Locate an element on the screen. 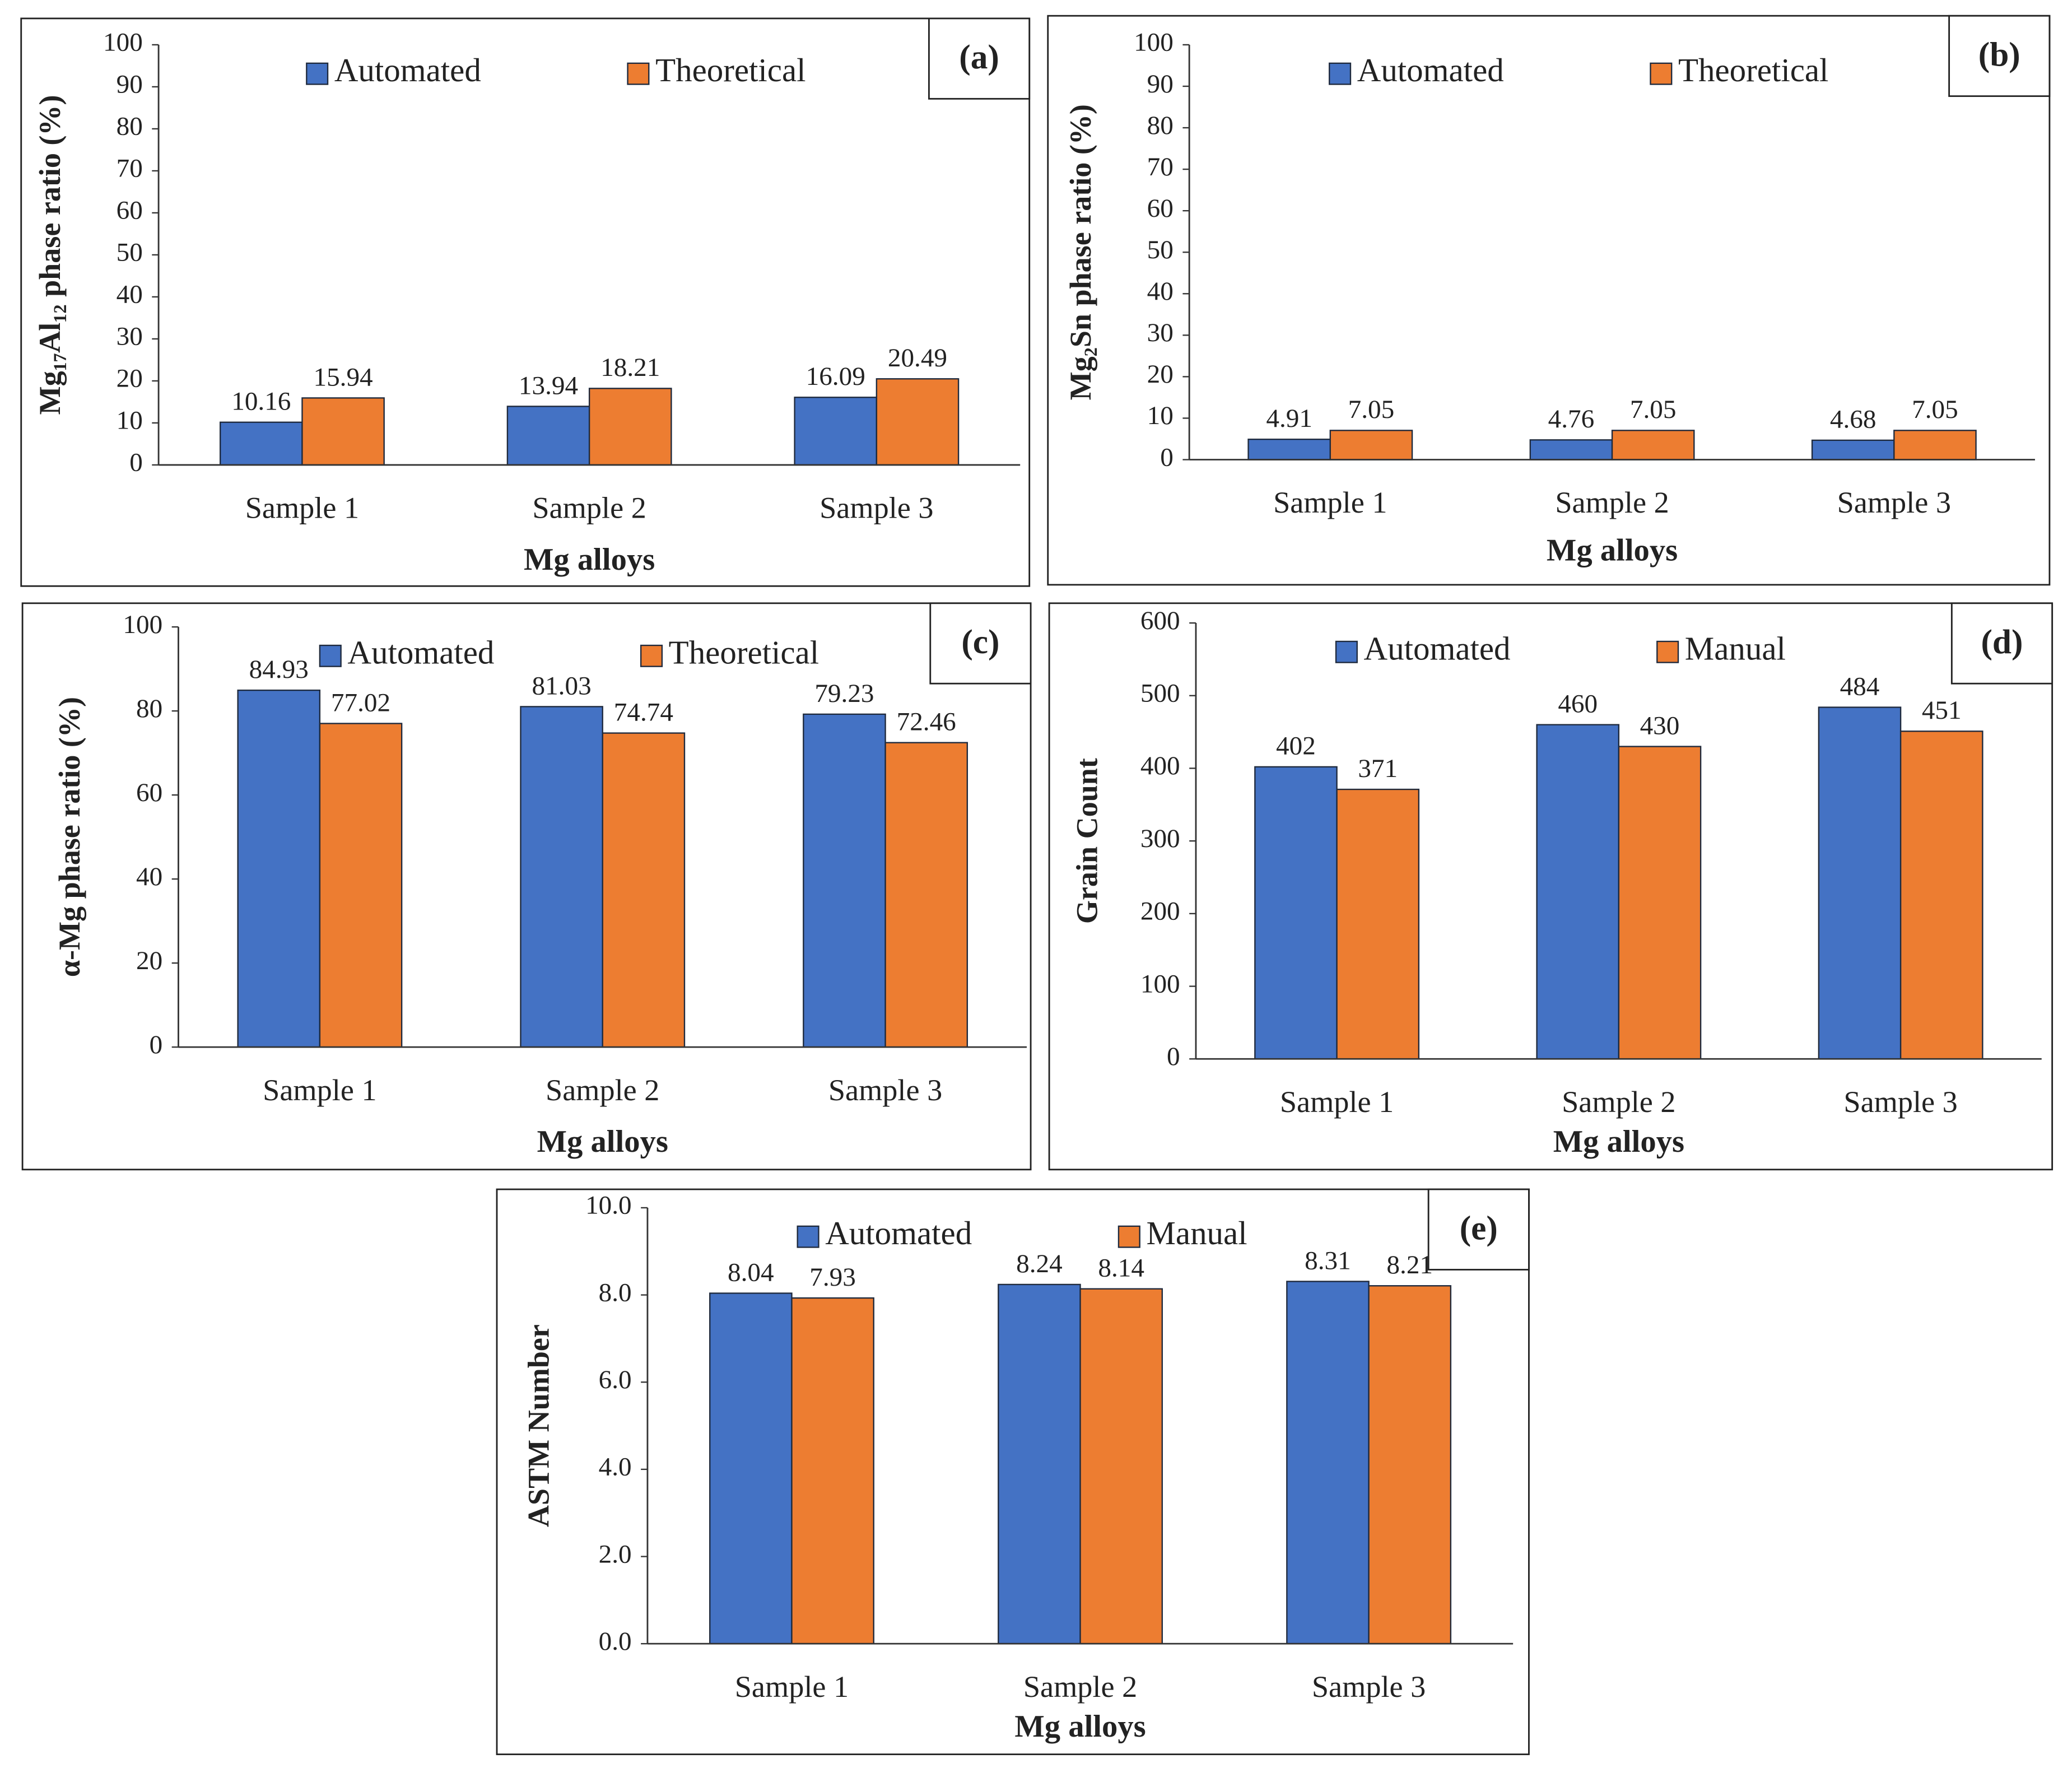 The width and height of the screenshot is (2072, 1782). x-tick-label: Sample 3 is located at coordinates (1900, 1102).